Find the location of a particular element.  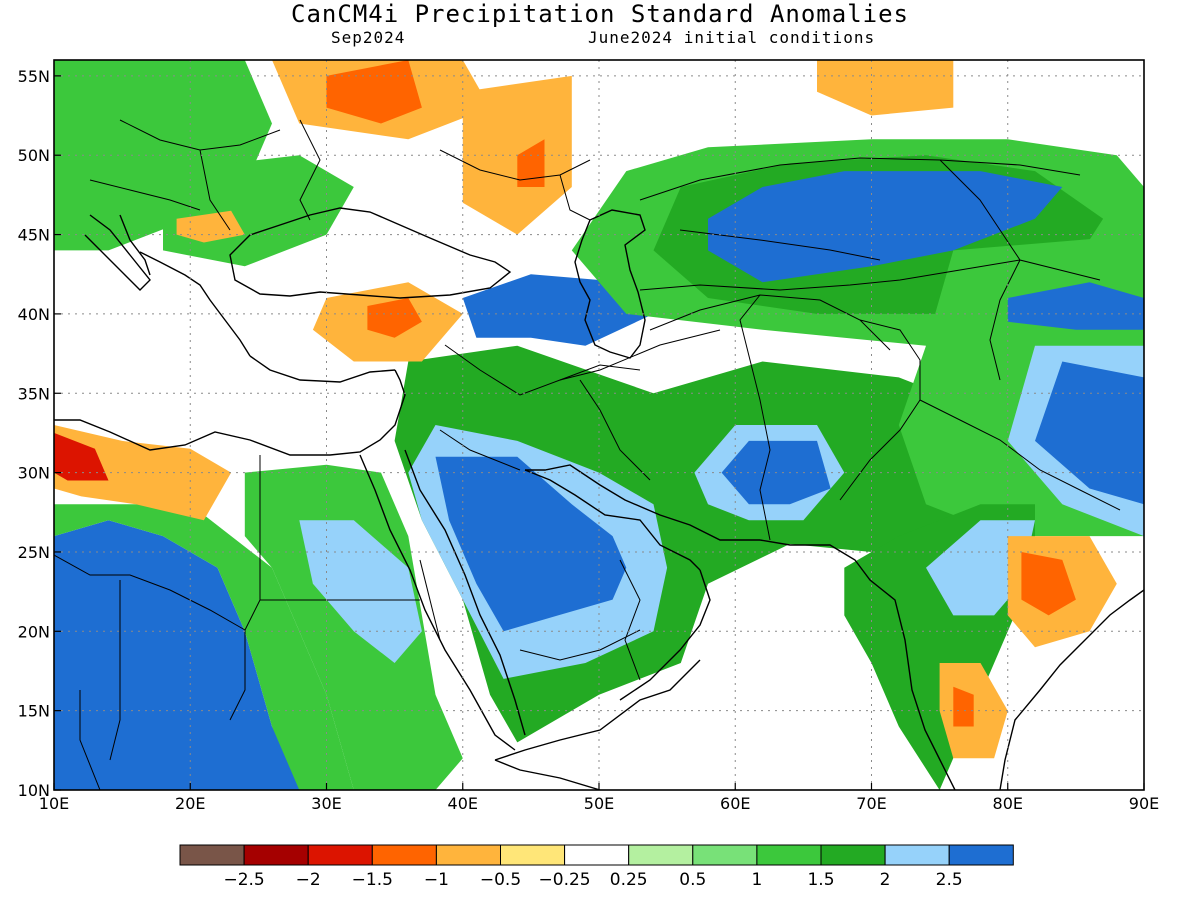

anomaly-region-turkey-core is located at coordinates (394, 318).